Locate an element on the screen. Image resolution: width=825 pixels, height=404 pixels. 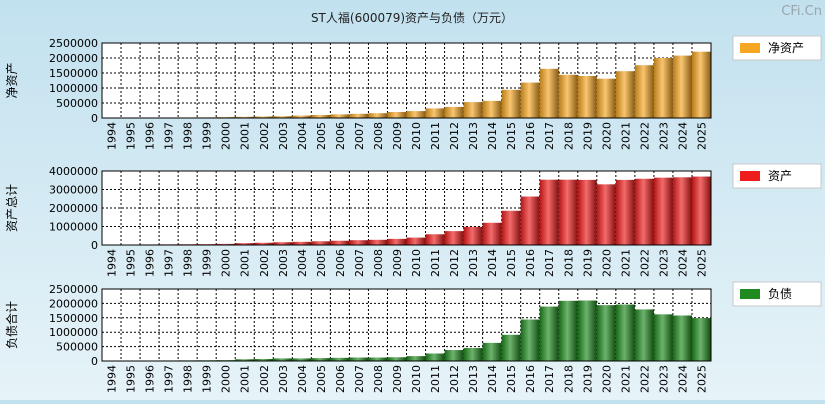
y-axis-title: 净资产 is located at coordinates (12, 80).